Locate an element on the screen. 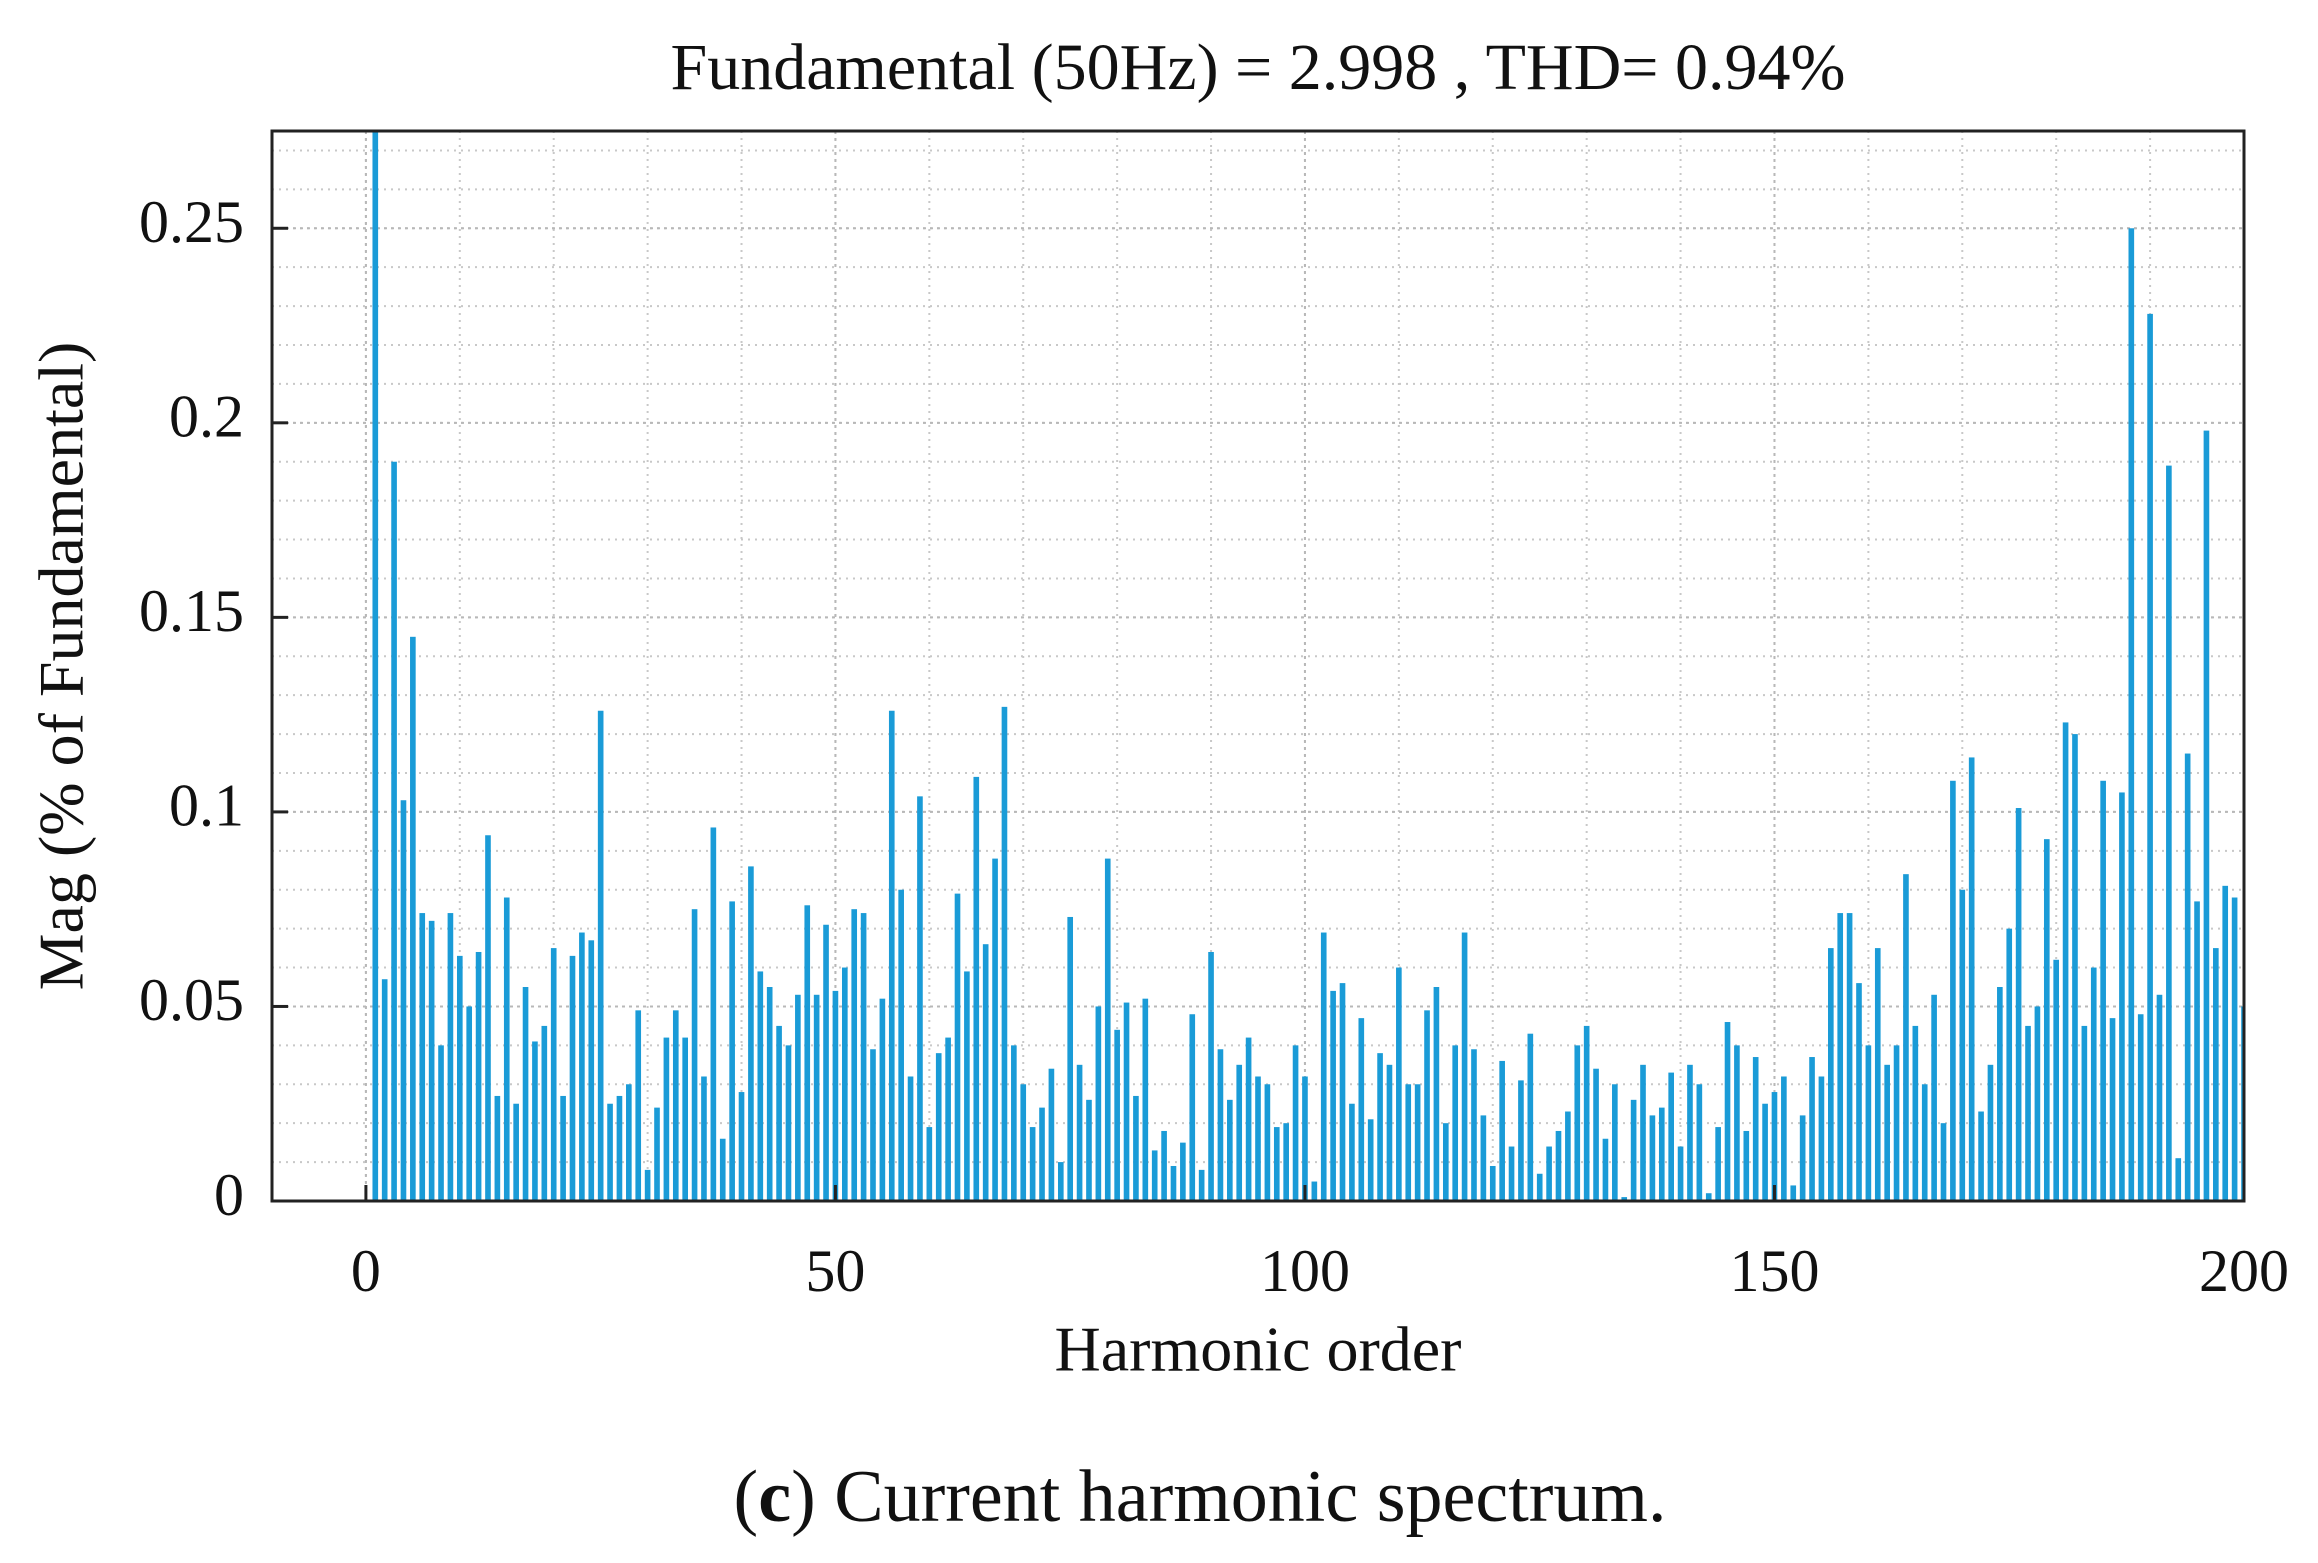 This screenshot has height=1563, width=2318. x-tick-label: 100 is located at coordinates (1305, 1271).